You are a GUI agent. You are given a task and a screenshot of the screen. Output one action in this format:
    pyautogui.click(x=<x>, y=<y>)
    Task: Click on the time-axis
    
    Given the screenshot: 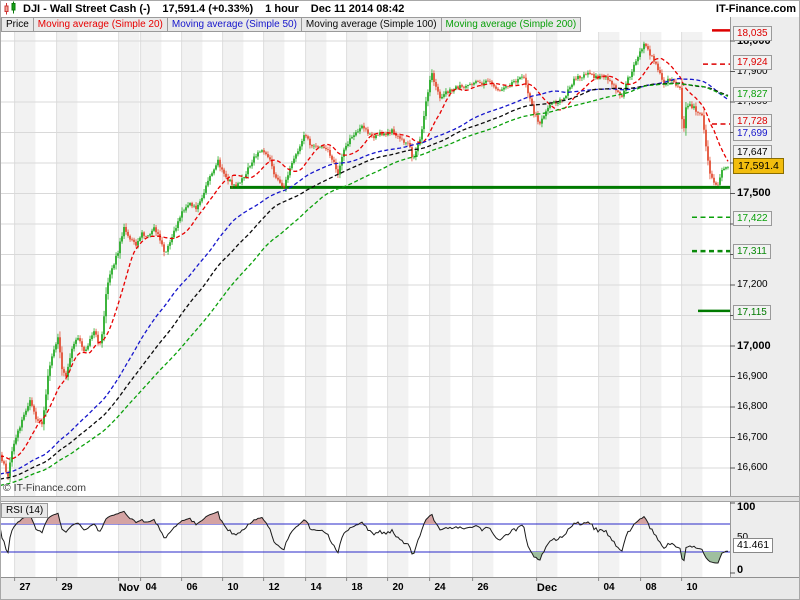 What is the action you would take?
    pyautogui.click(x=400, y=588)
    